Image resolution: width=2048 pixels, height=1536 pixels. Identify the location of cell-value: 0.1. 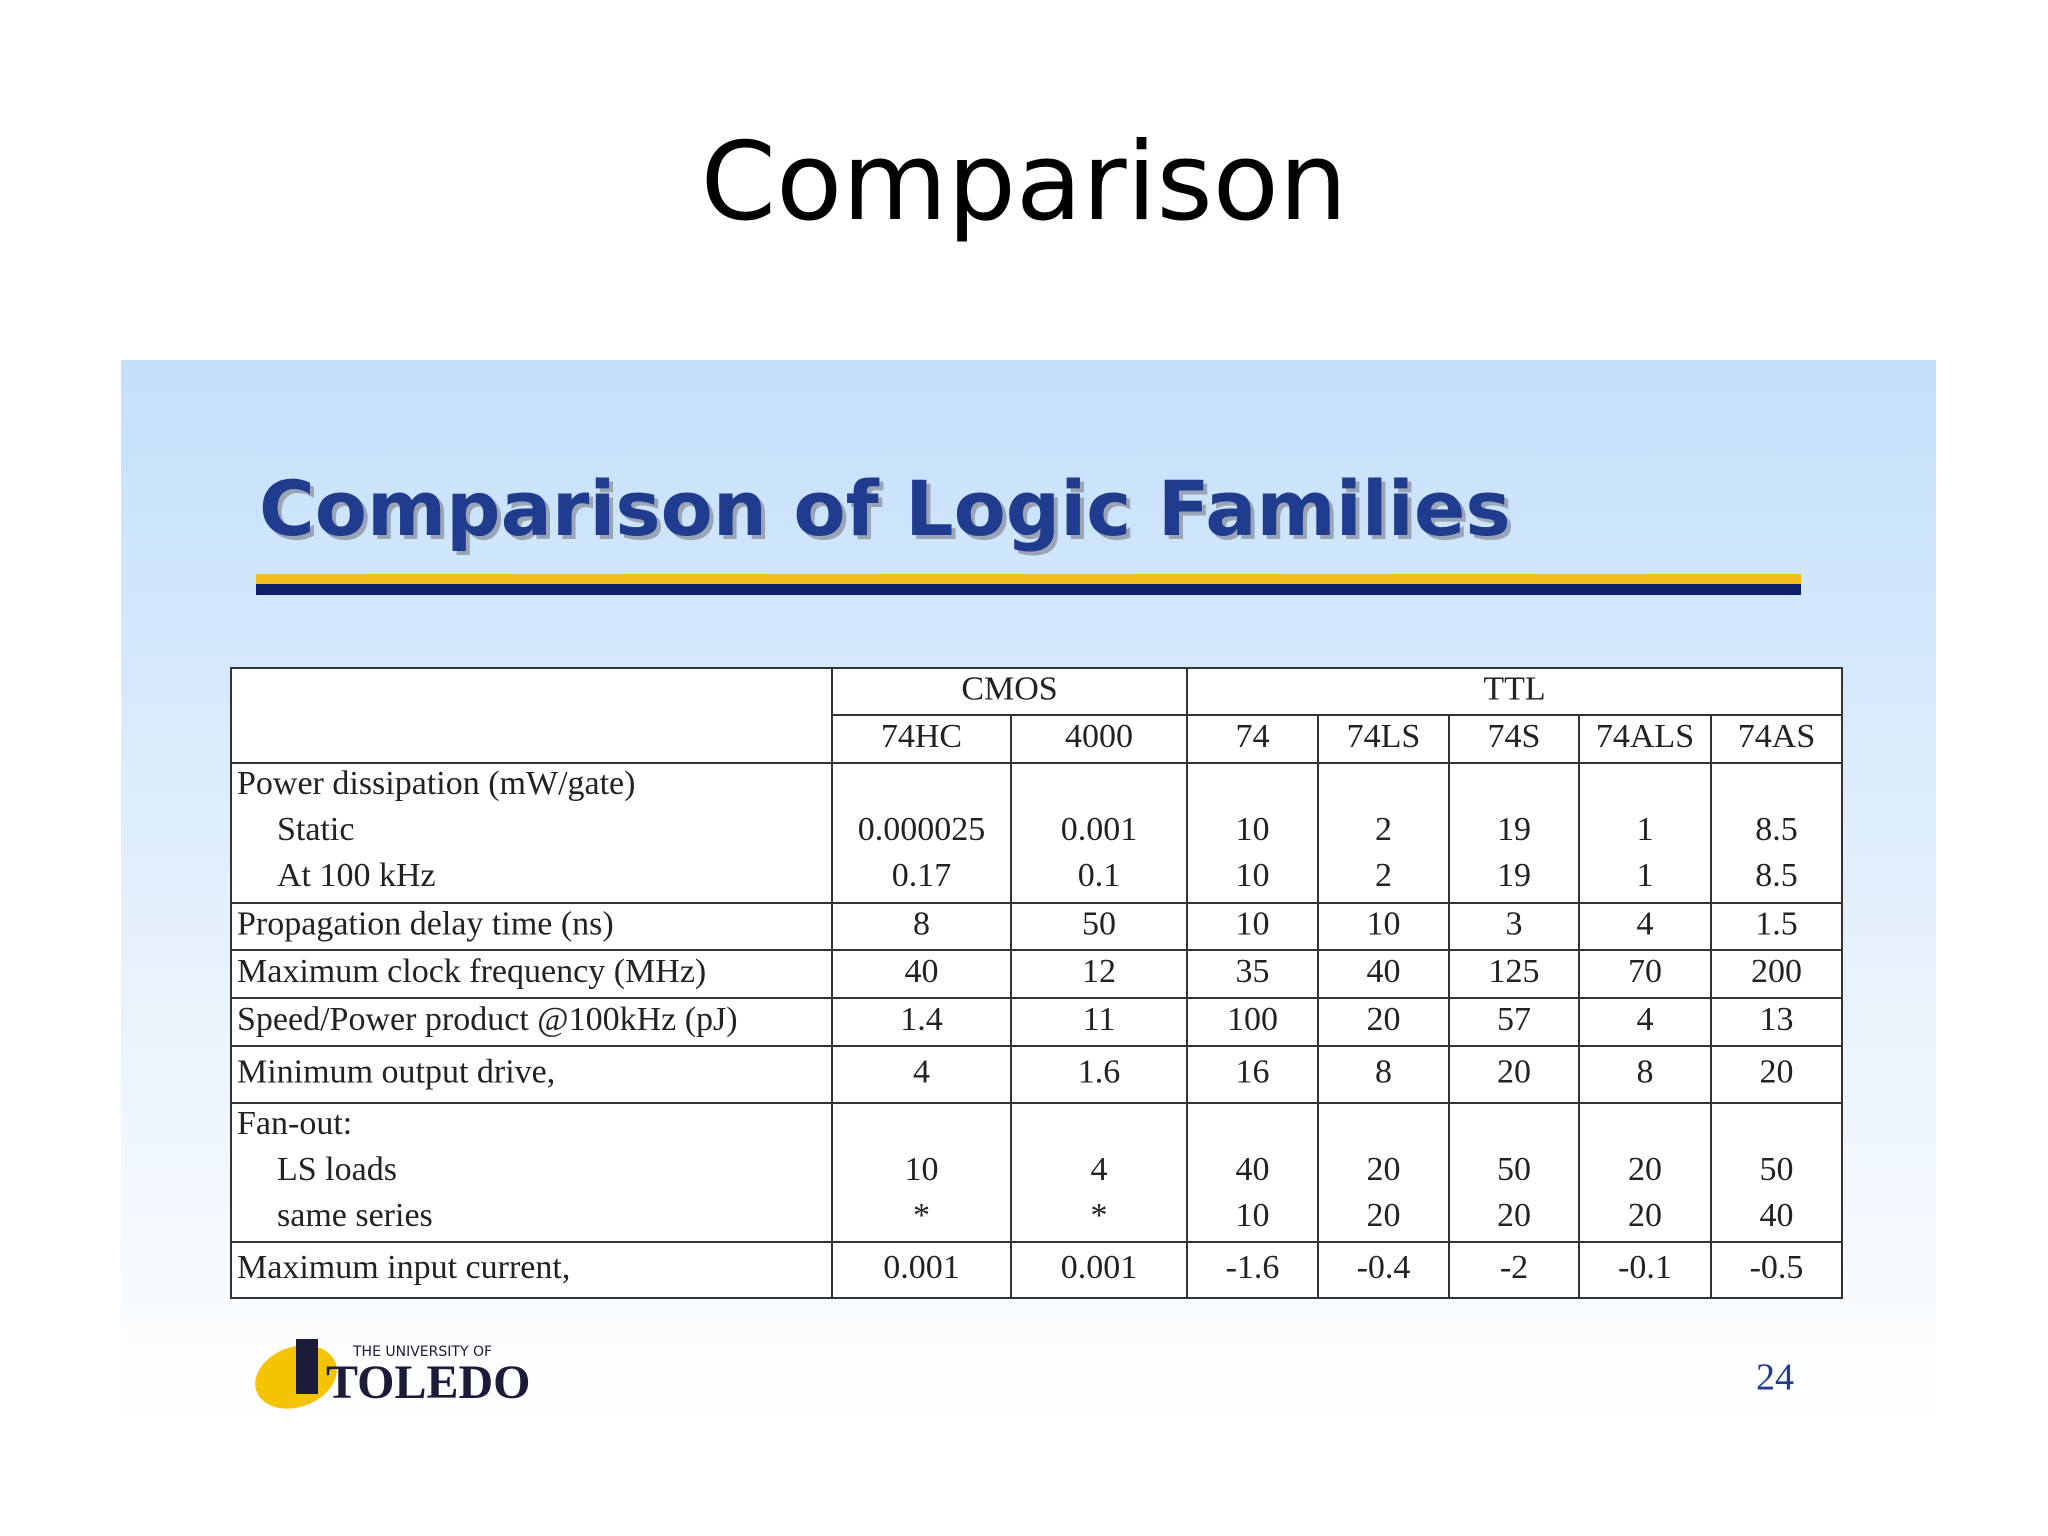
(1099, 875).